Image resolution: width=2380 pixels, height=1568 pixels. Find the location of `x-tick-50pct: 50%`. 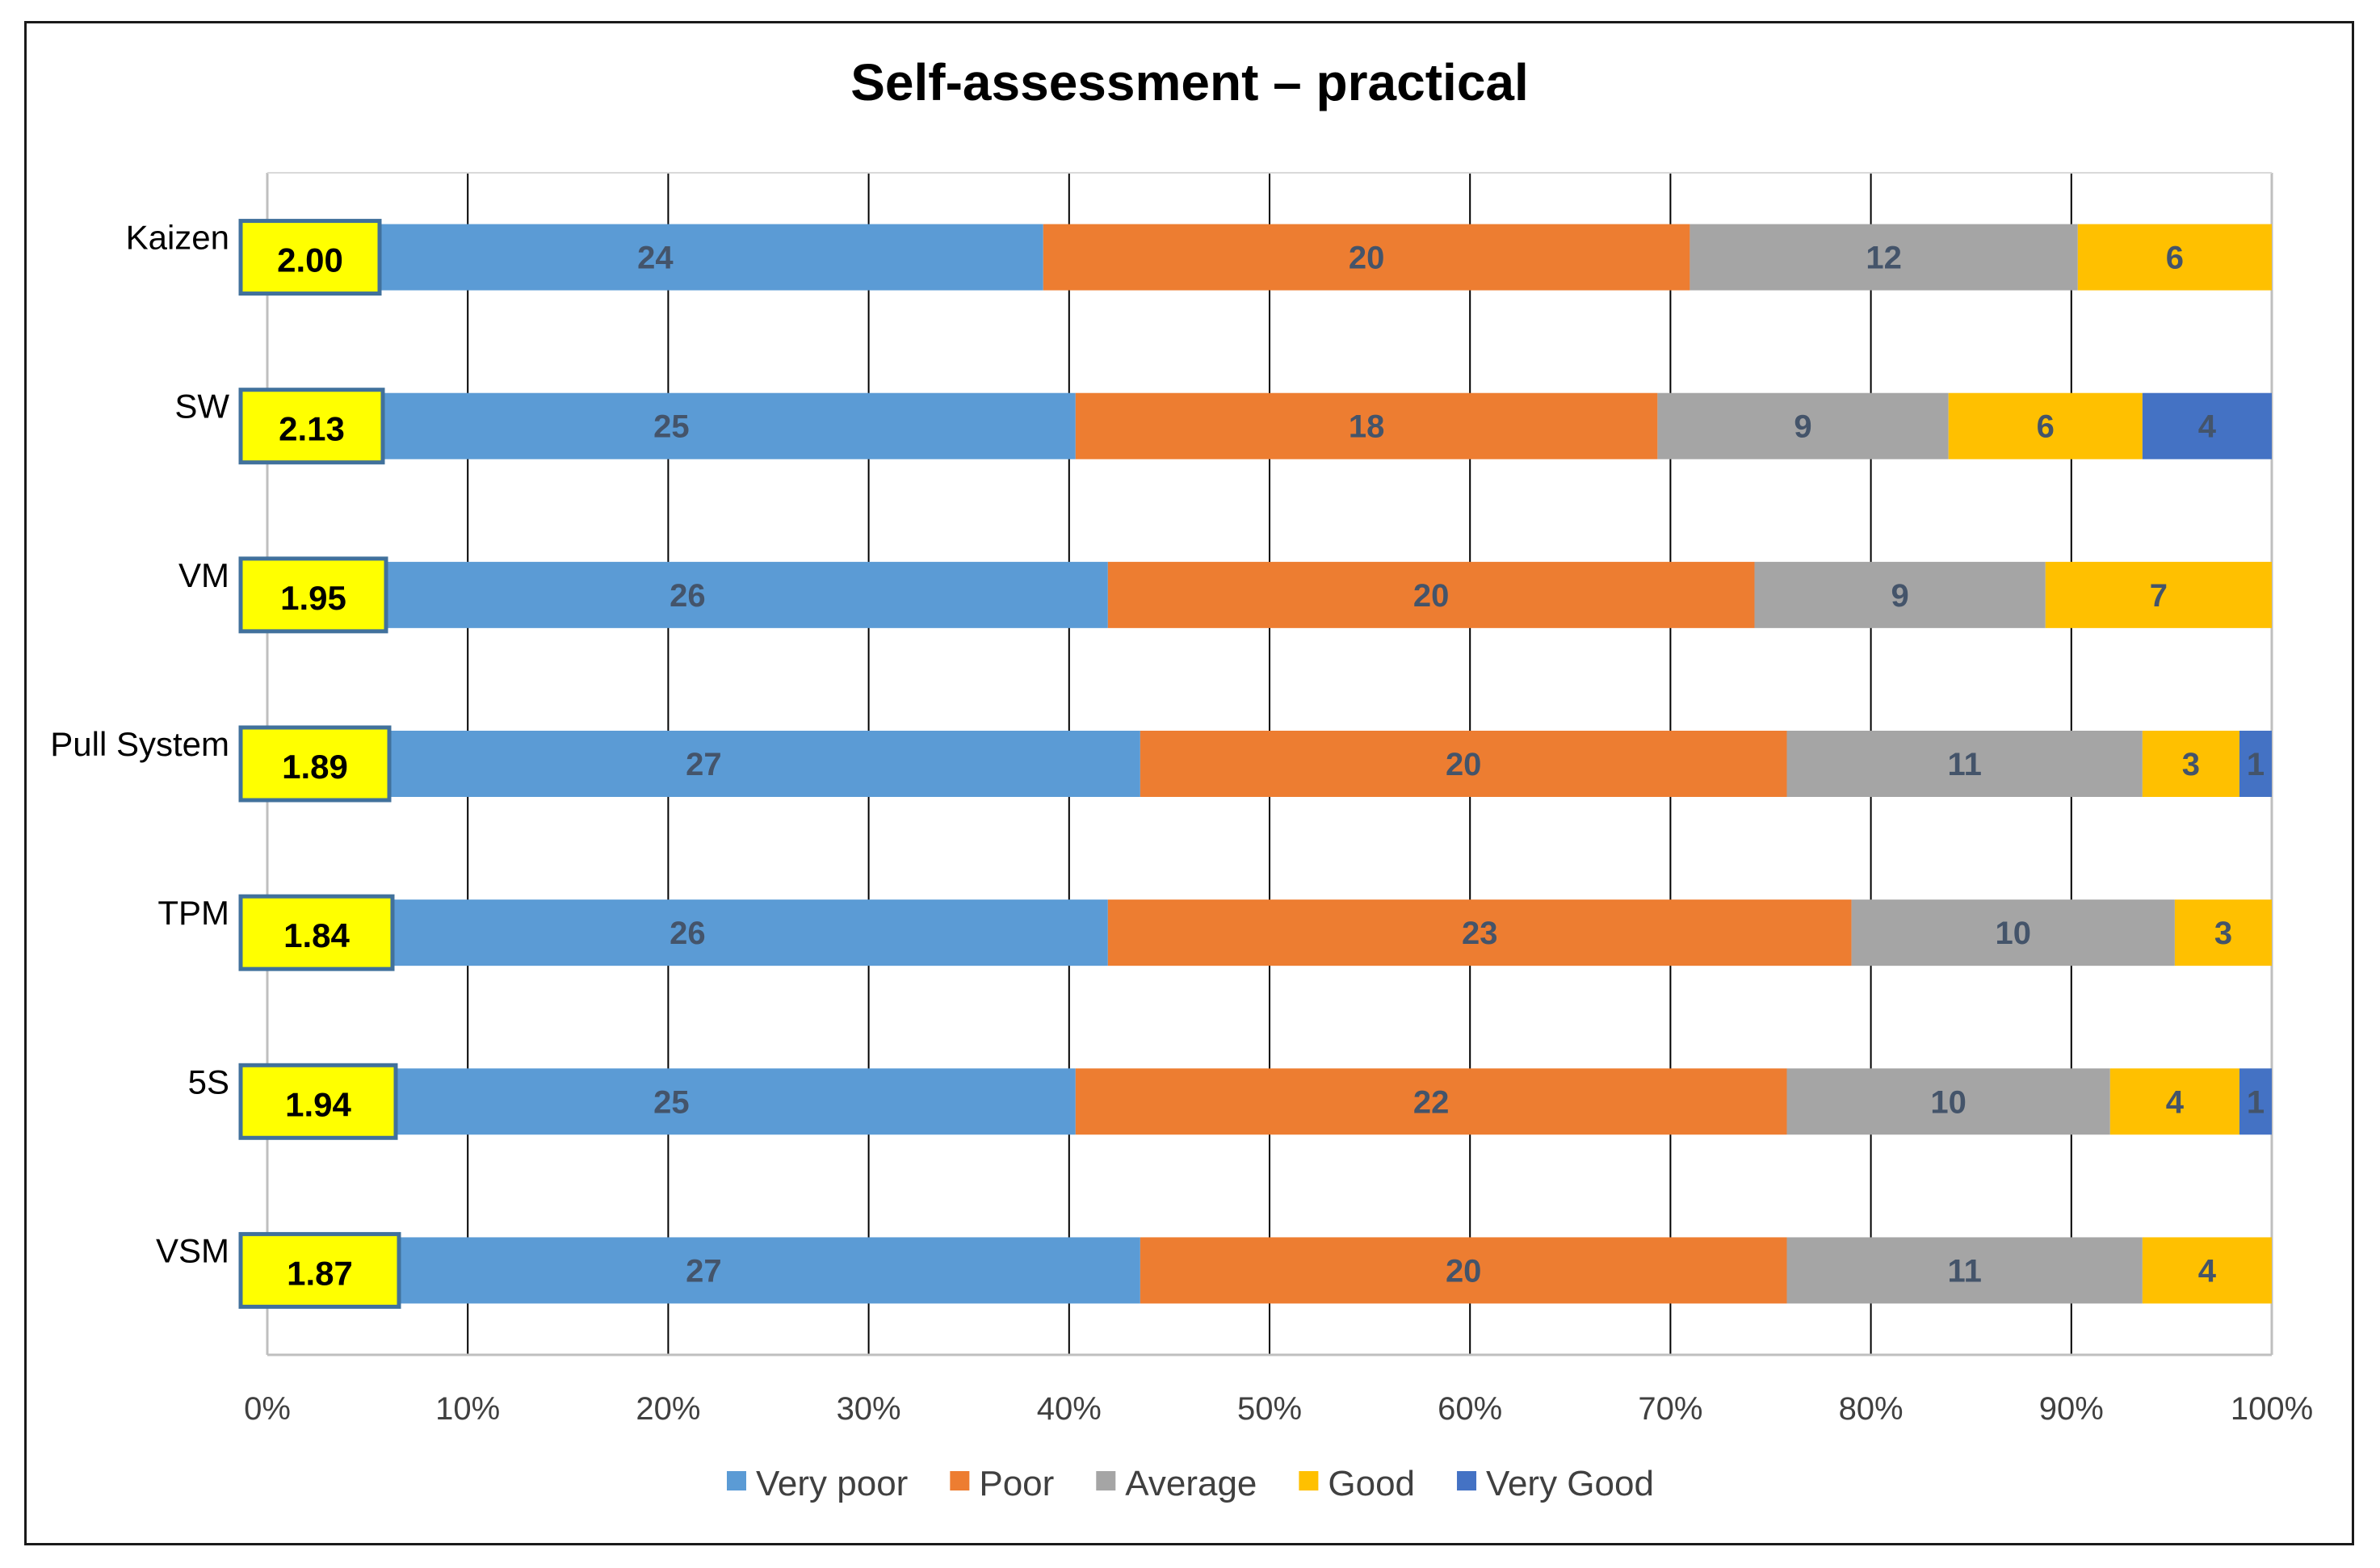

x-tick-50pct: 50% is located at coordinates (1269, 1409).